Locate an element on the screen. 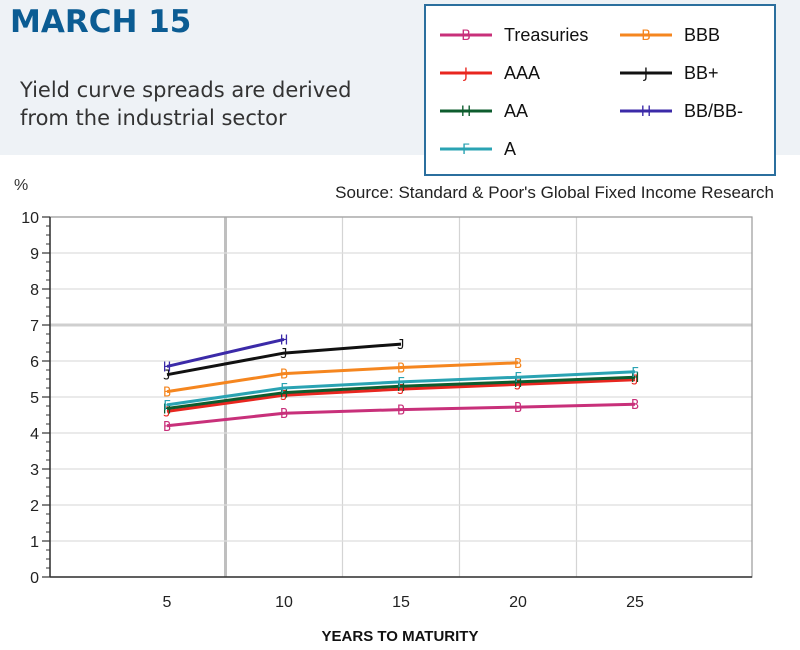 The width and height of the screenshot is (800, 650). y-tick-label: 10 is located at coordinates (30, 218).